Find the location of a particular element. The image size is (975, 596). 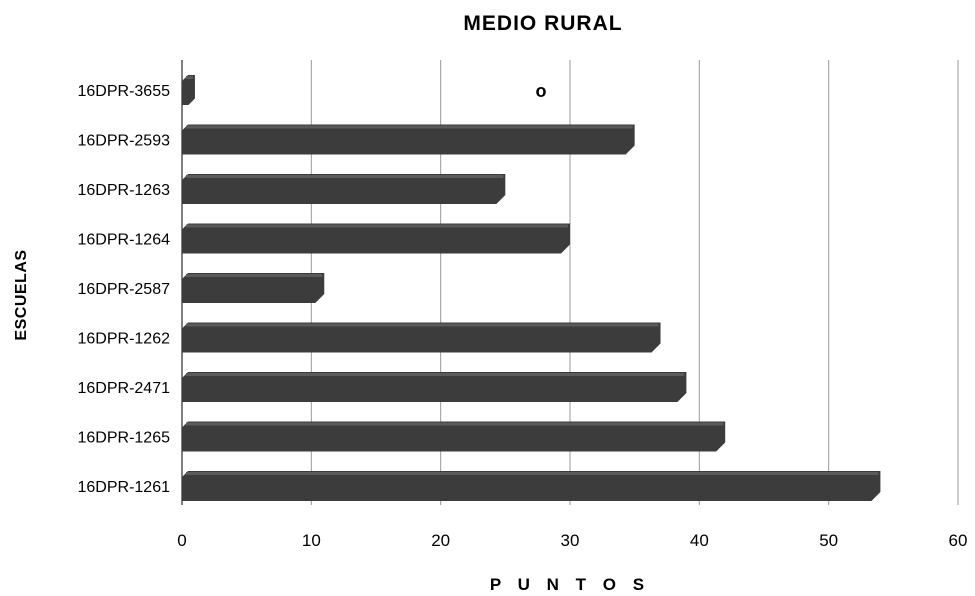

category-label: 16DPR-1262 is located at coordinates (124, 339).